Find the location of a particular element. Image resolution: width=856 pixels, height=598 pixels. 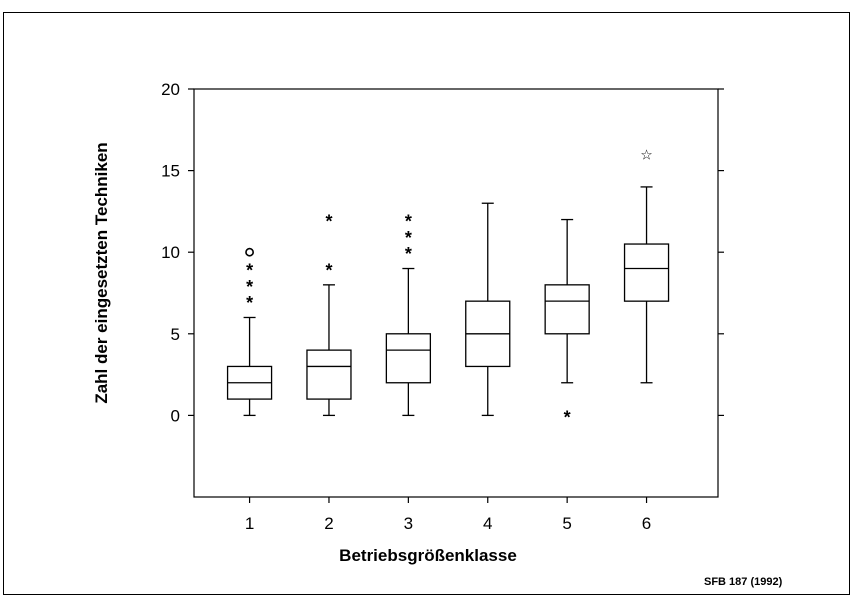

box-group: ☆6 is located at coordinates (646, 339).